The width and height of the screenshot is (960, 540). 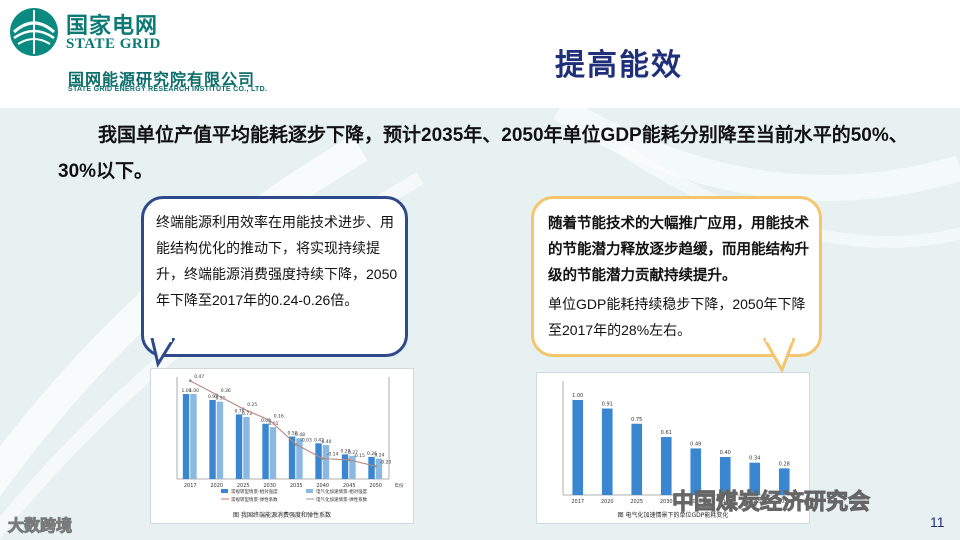 I want to click on bar-data-label: 0.24, so click(x=379, y=456).